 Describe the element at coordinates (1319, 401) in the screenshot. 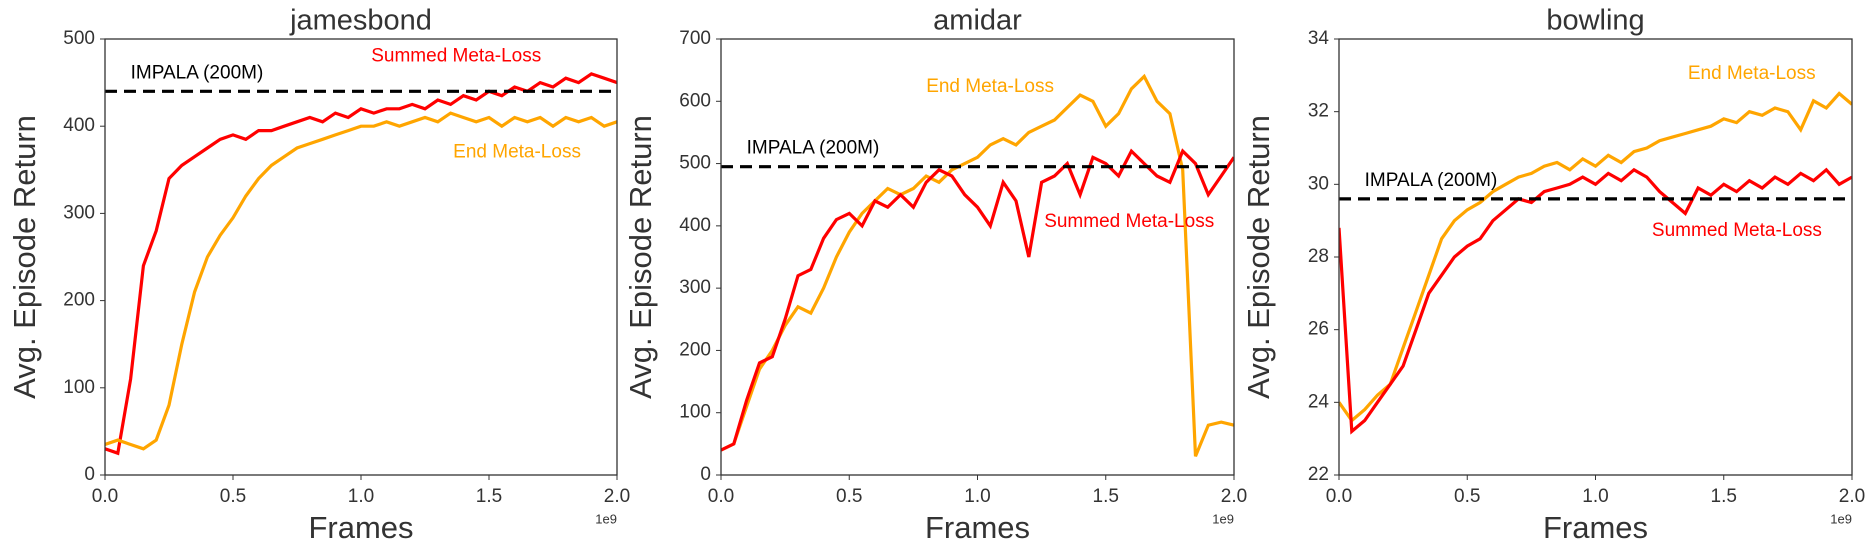

I see `y-tick-label: 24` at that location.